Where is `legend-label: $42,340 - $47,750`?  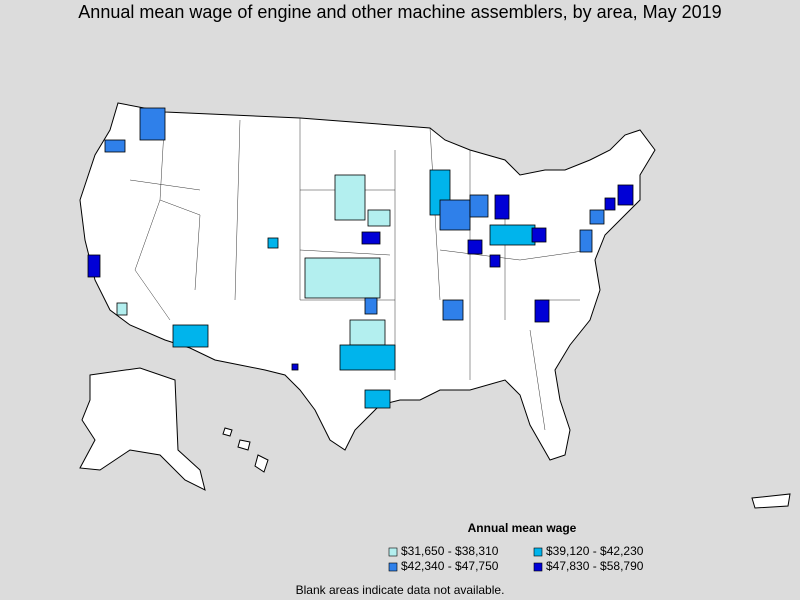
legend-label: $42,340 - $47,750 is located at coordinates (450, 566).